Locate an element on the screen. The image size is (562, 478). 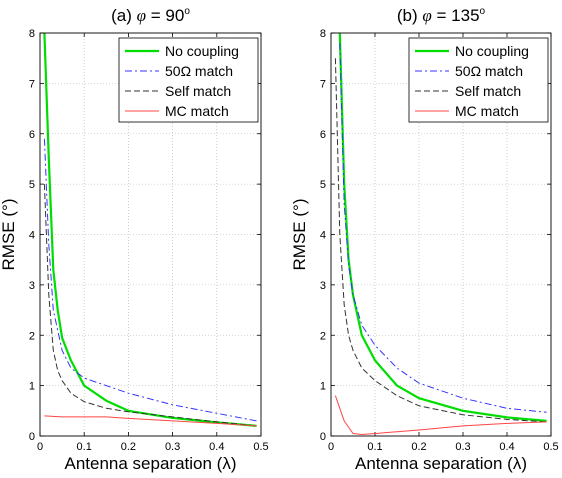
chart-title: (a) φ = 90o is located at coordinates (150, 15).